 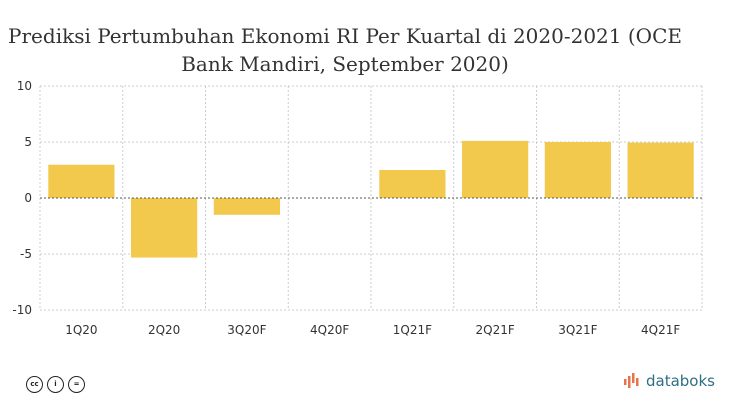 What do you see at coordinates (22, 310) in the screenshot?
I see `y-tick-label-4: -10` at bounding box center [22, 310].